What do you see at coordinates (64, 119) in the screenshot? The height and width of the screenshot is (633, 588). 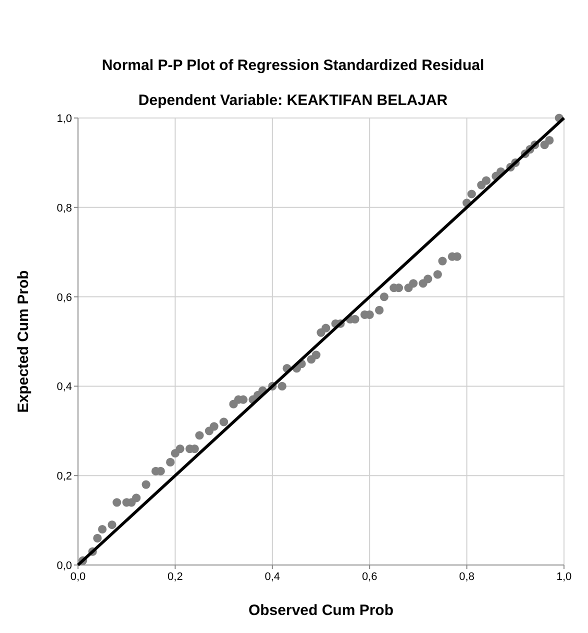 I see `y-tick-label: 1,0` at bounding box center [64, 119].